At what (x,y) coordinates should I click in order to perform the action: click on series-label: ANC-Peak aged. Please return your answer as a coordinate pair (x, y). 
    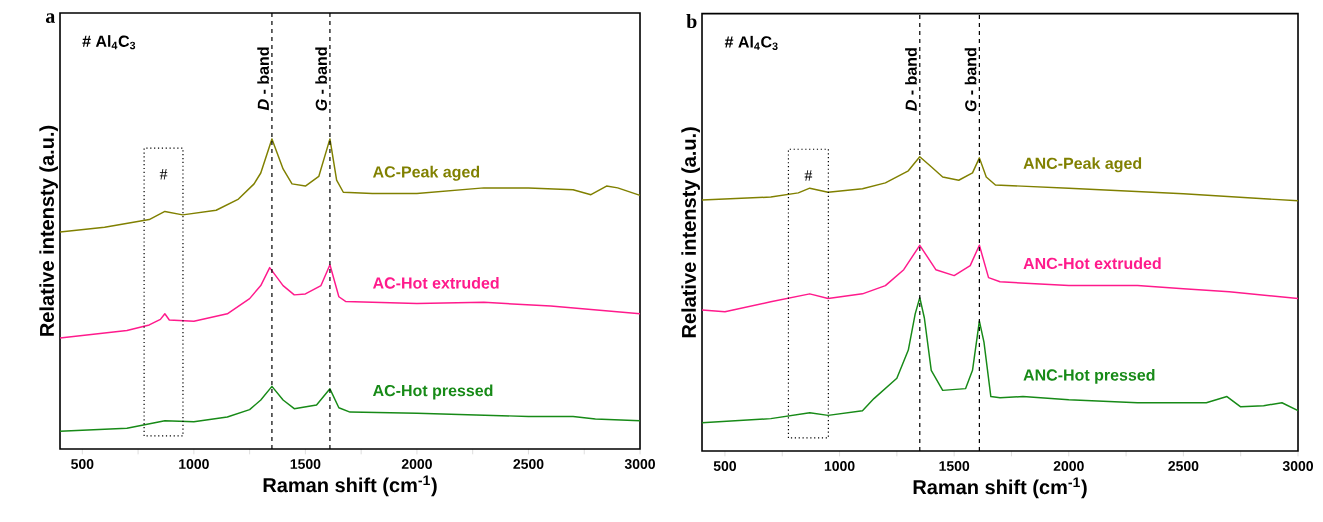
    Looking at the image, I should click on (1082, 165).